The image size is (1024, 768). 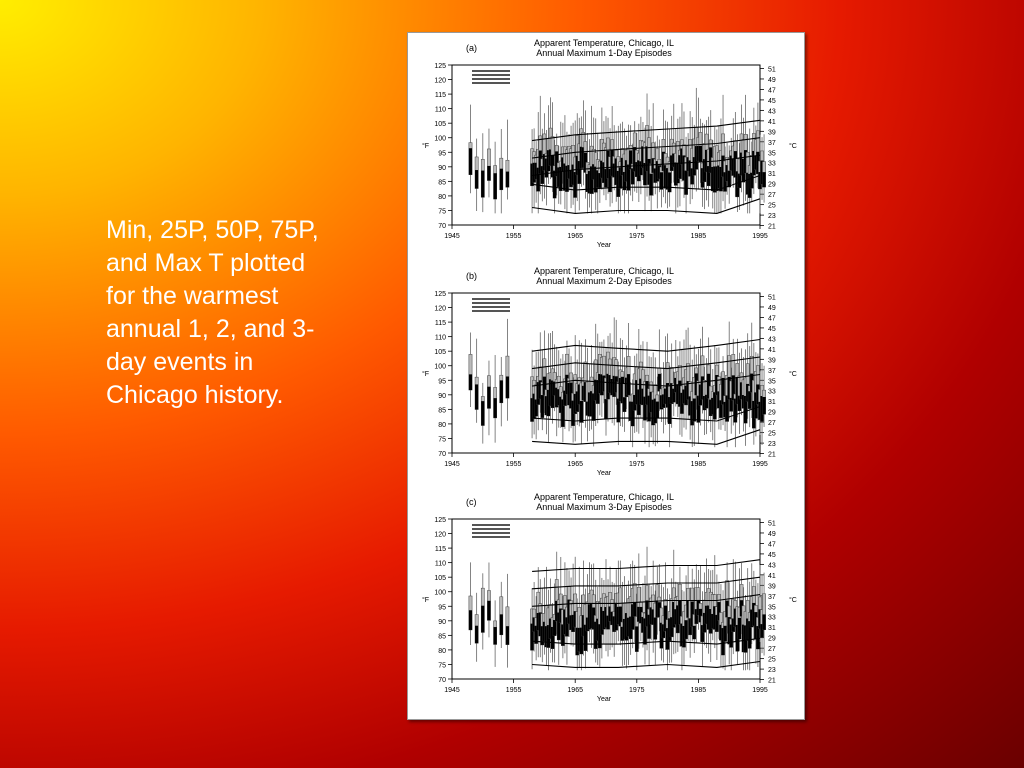 What do you see at coordinates (575, 464) in the screenshot?
I see `x-tick-label: 1965` at bounding box center [575, 464].